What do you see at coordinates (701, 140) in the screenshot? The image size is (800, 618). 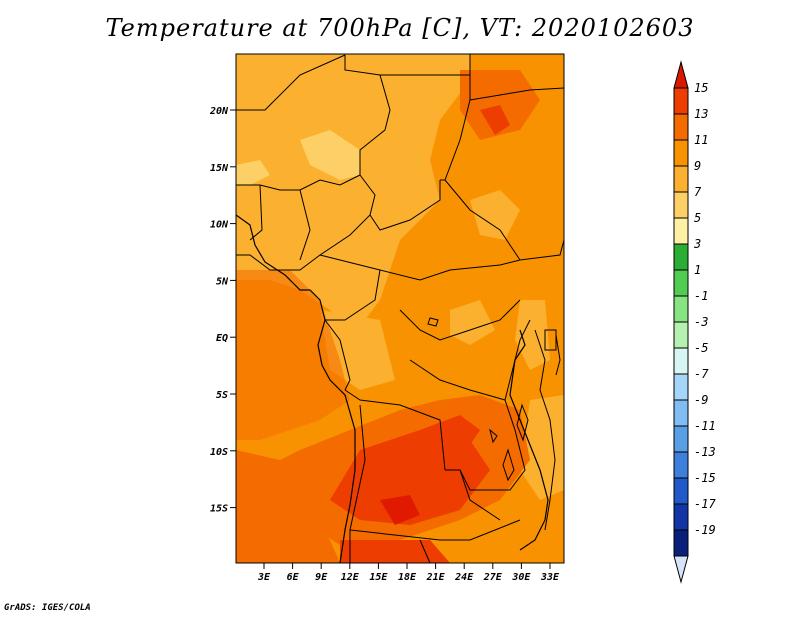 I see `colorbar-label: 11` at bounding box center [701, 140].